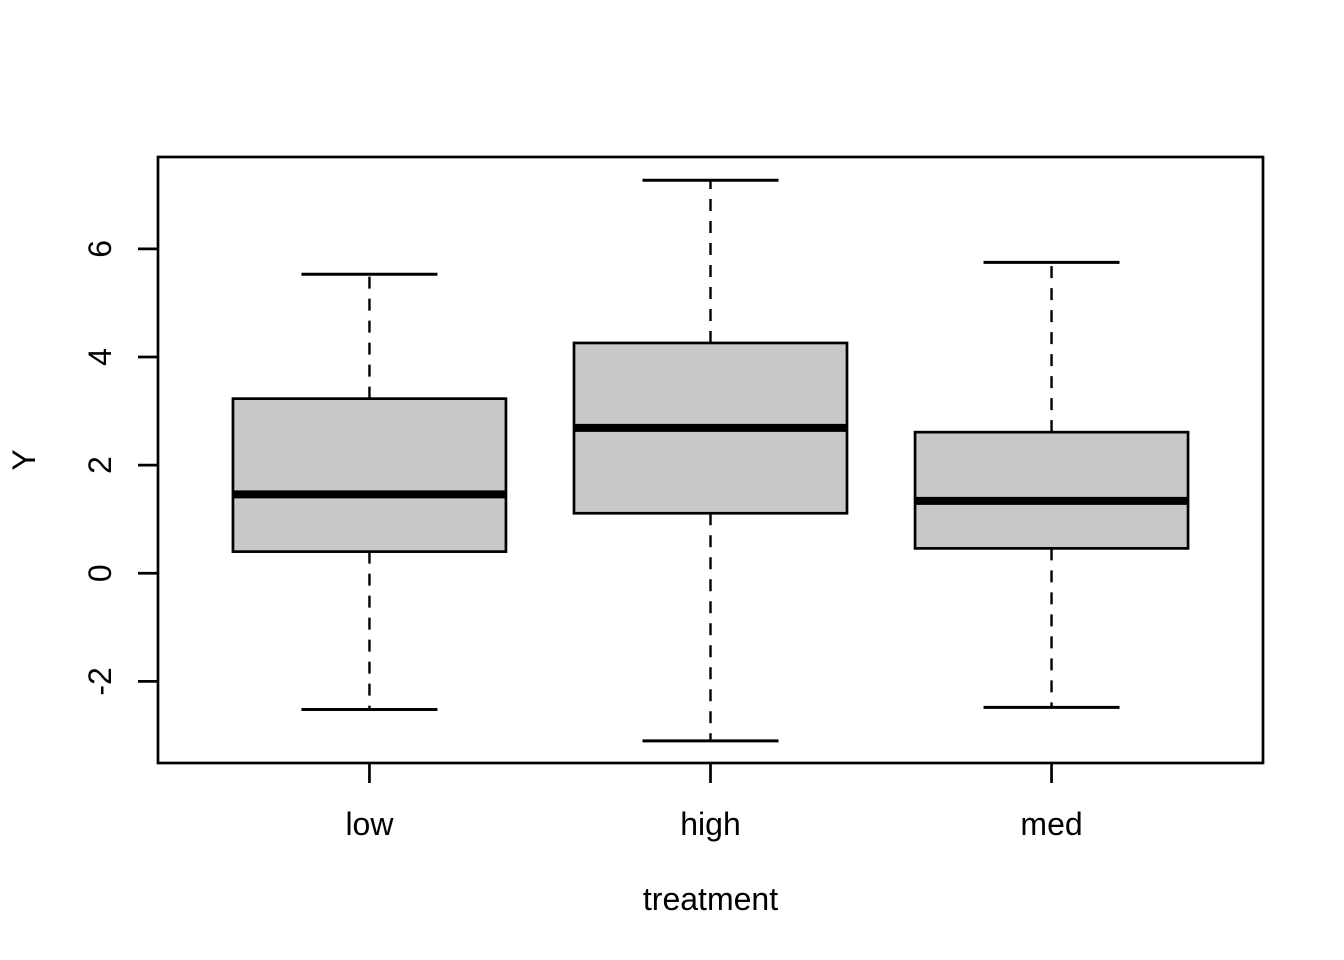 This screenshot has height=960, width=1344. Describe the element at coordinates (714, 802) in the screenshot. I see `x-axis: low high med` at that location.